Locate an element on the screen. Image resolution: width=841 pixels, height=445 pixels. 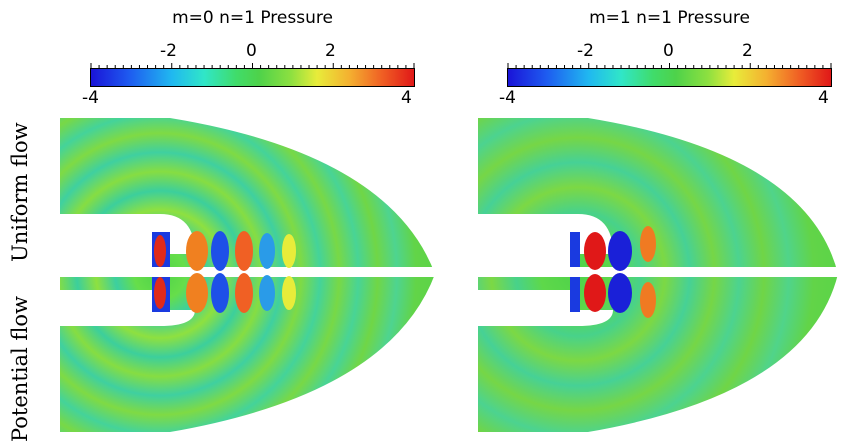
row-label-uniform-flow: Uniform flow is located at coordinates (20, 192).